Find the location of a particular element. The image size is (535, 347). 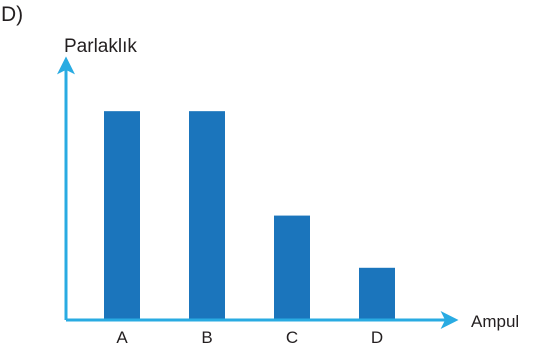

x-tick-label-a: A is located at coordinates (122, 337).